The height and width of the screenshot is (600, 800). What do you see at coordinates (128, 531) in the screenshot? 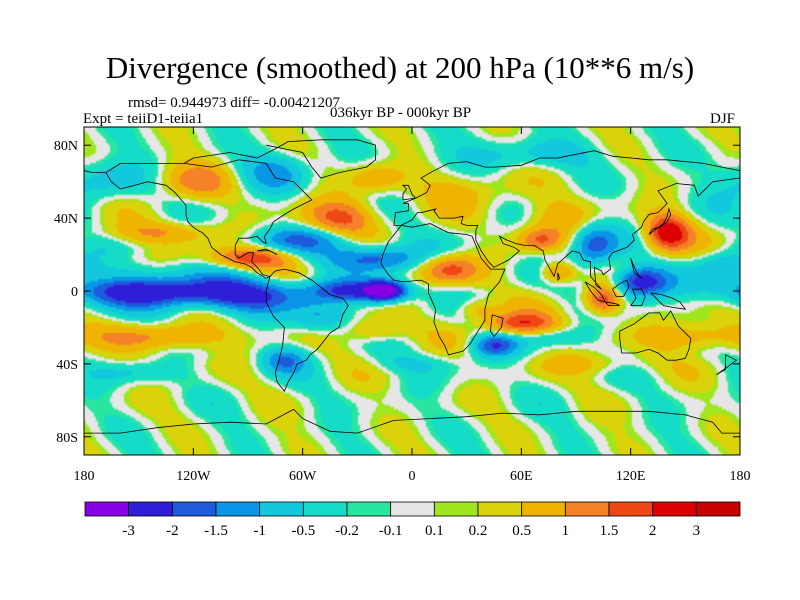
I see `colorbar-label: -3` at bounding box center [128, 531].